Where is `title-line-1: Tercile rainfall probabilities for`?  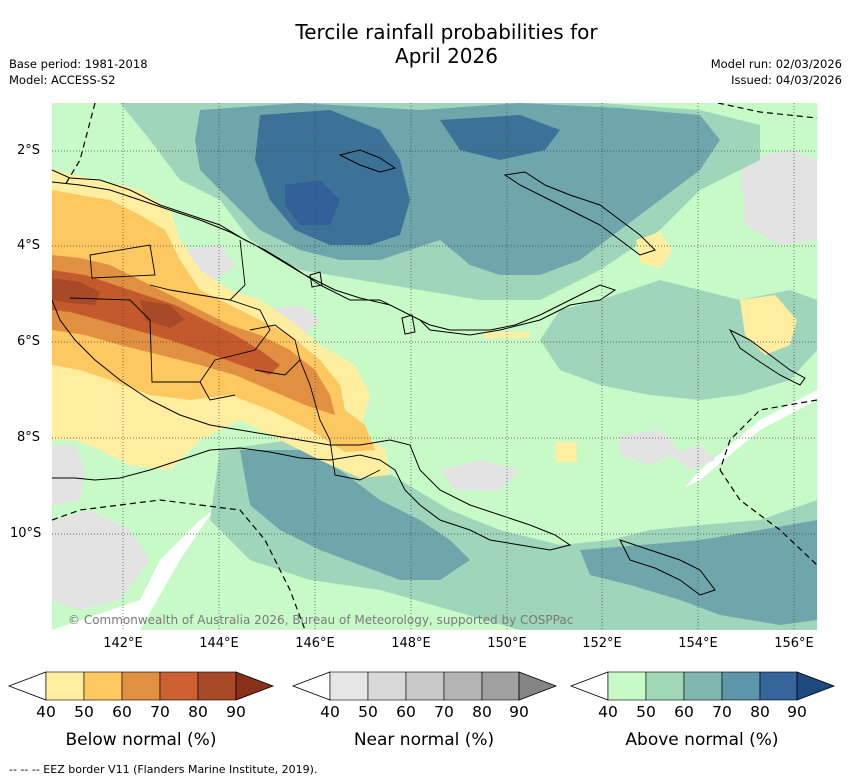
title-line-1: Tercile rainfall probabilities for is located at coordinates (446, 32).